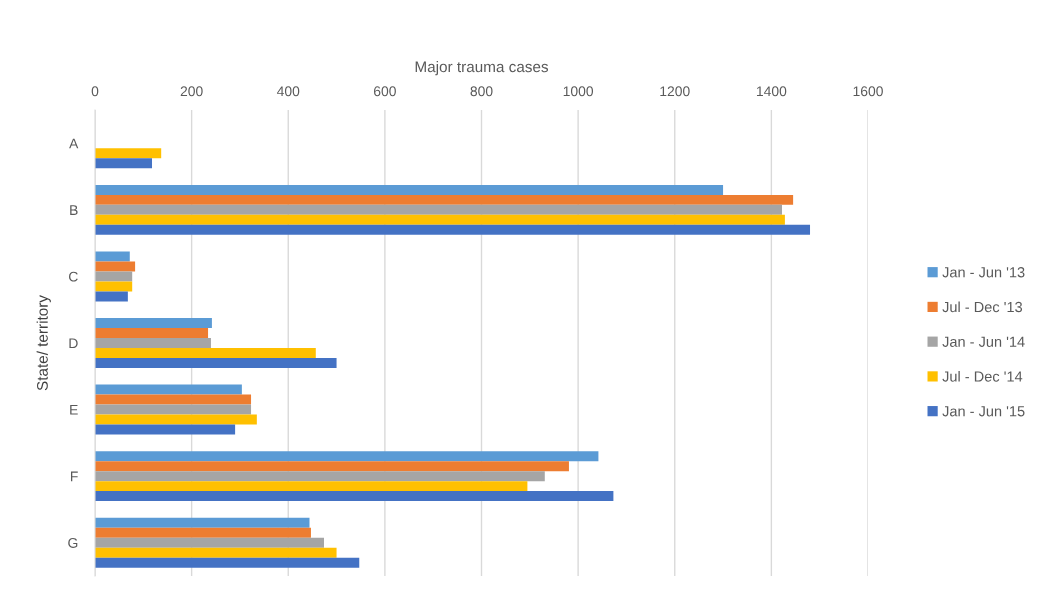  What do you see at coordinates (868, 91) in the screenshot?
I see `x-tick-label: 1600` at bounding box center [868, 91].